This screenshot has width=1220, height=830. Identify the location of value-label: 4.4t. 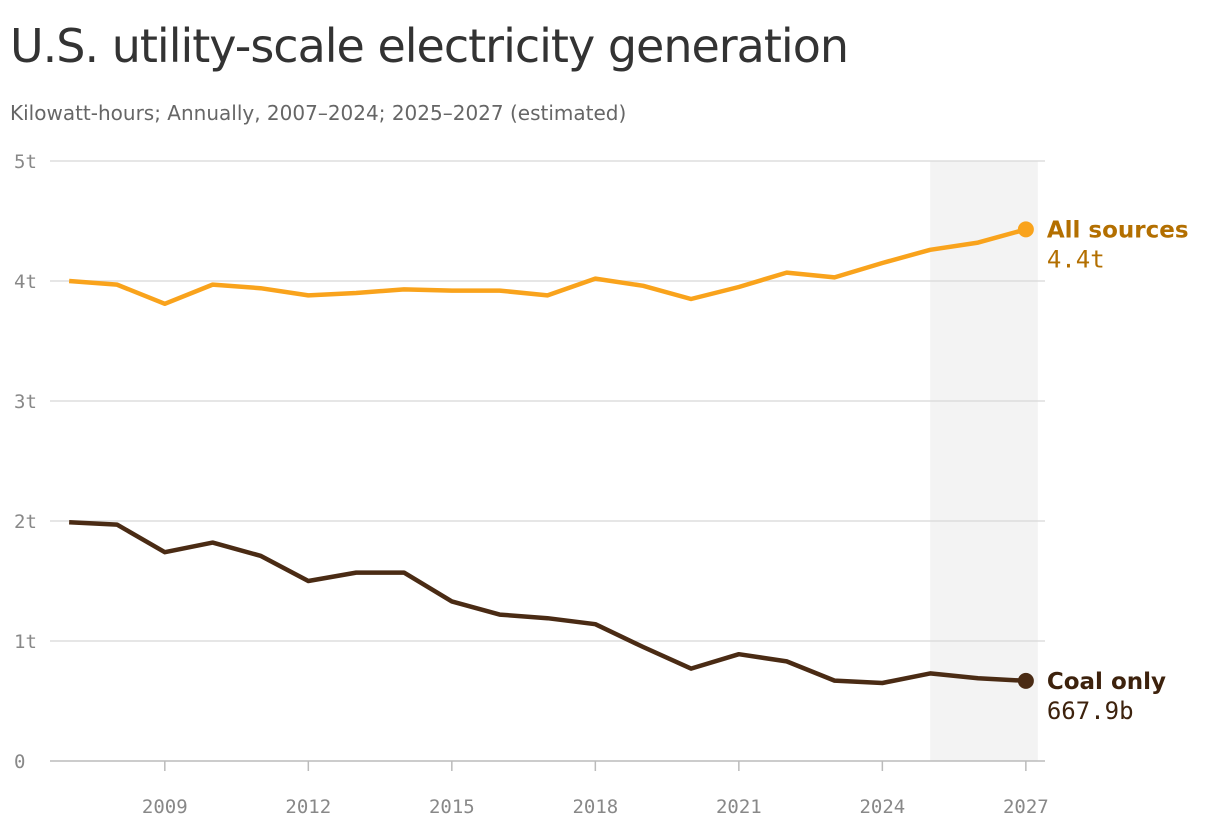
(1076, 259).